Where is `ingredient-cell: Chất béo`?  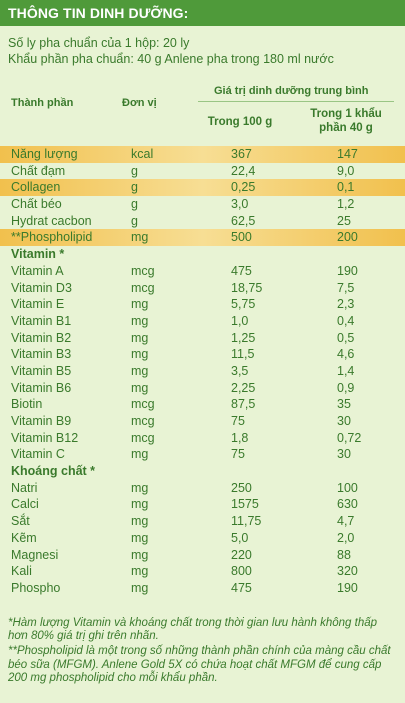
ingredient-cell: Chất béo is located at coordinates (36, 204).